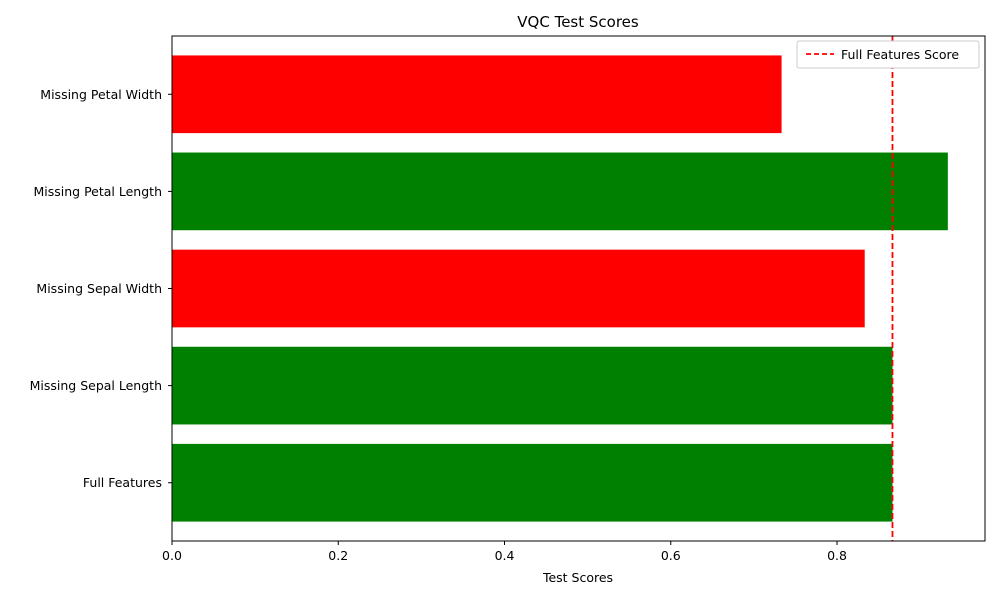 Image resolution: width=1000 pixels, height=600 pixels. I want to click on x-axis: 0.0 0.2 0.4 0.6 0.8, so click(504, 552).